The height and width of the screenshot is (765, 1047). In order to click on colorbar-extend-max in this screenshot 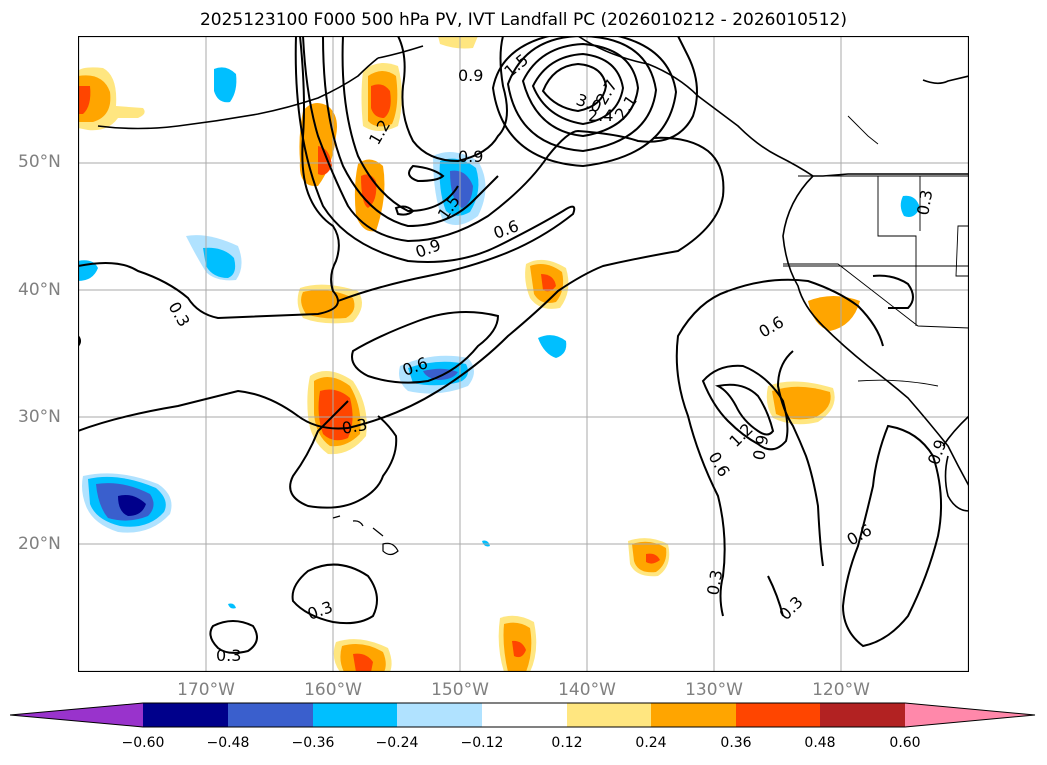, I will do `click(970, 715)`.